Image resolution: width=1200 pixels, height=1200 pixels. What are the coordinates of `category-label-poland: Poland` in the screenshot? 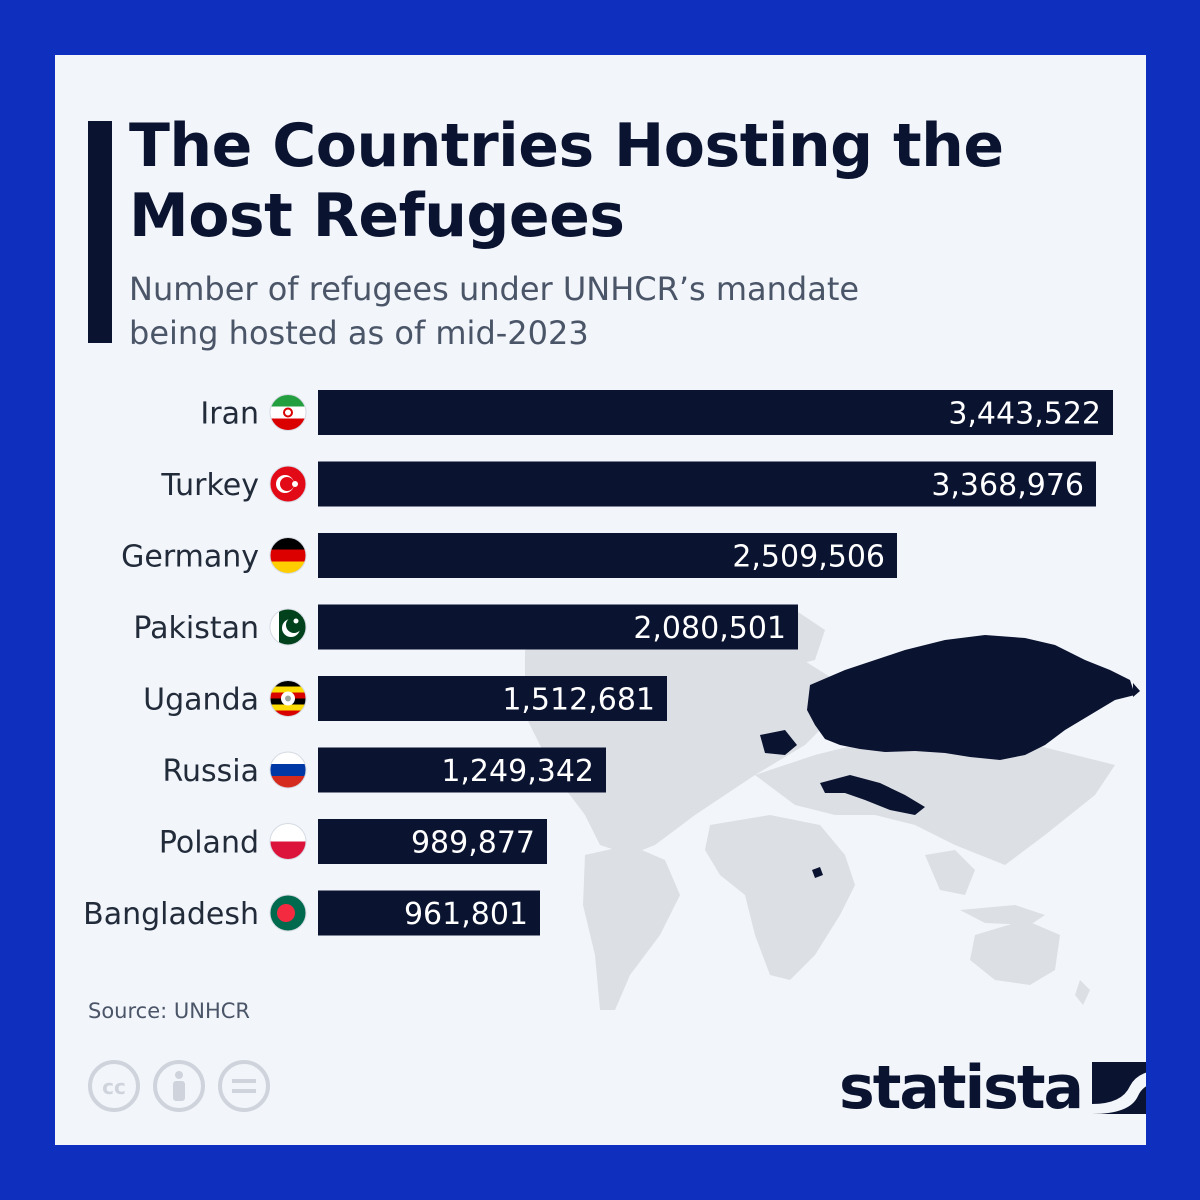 It's located at (209, 843).